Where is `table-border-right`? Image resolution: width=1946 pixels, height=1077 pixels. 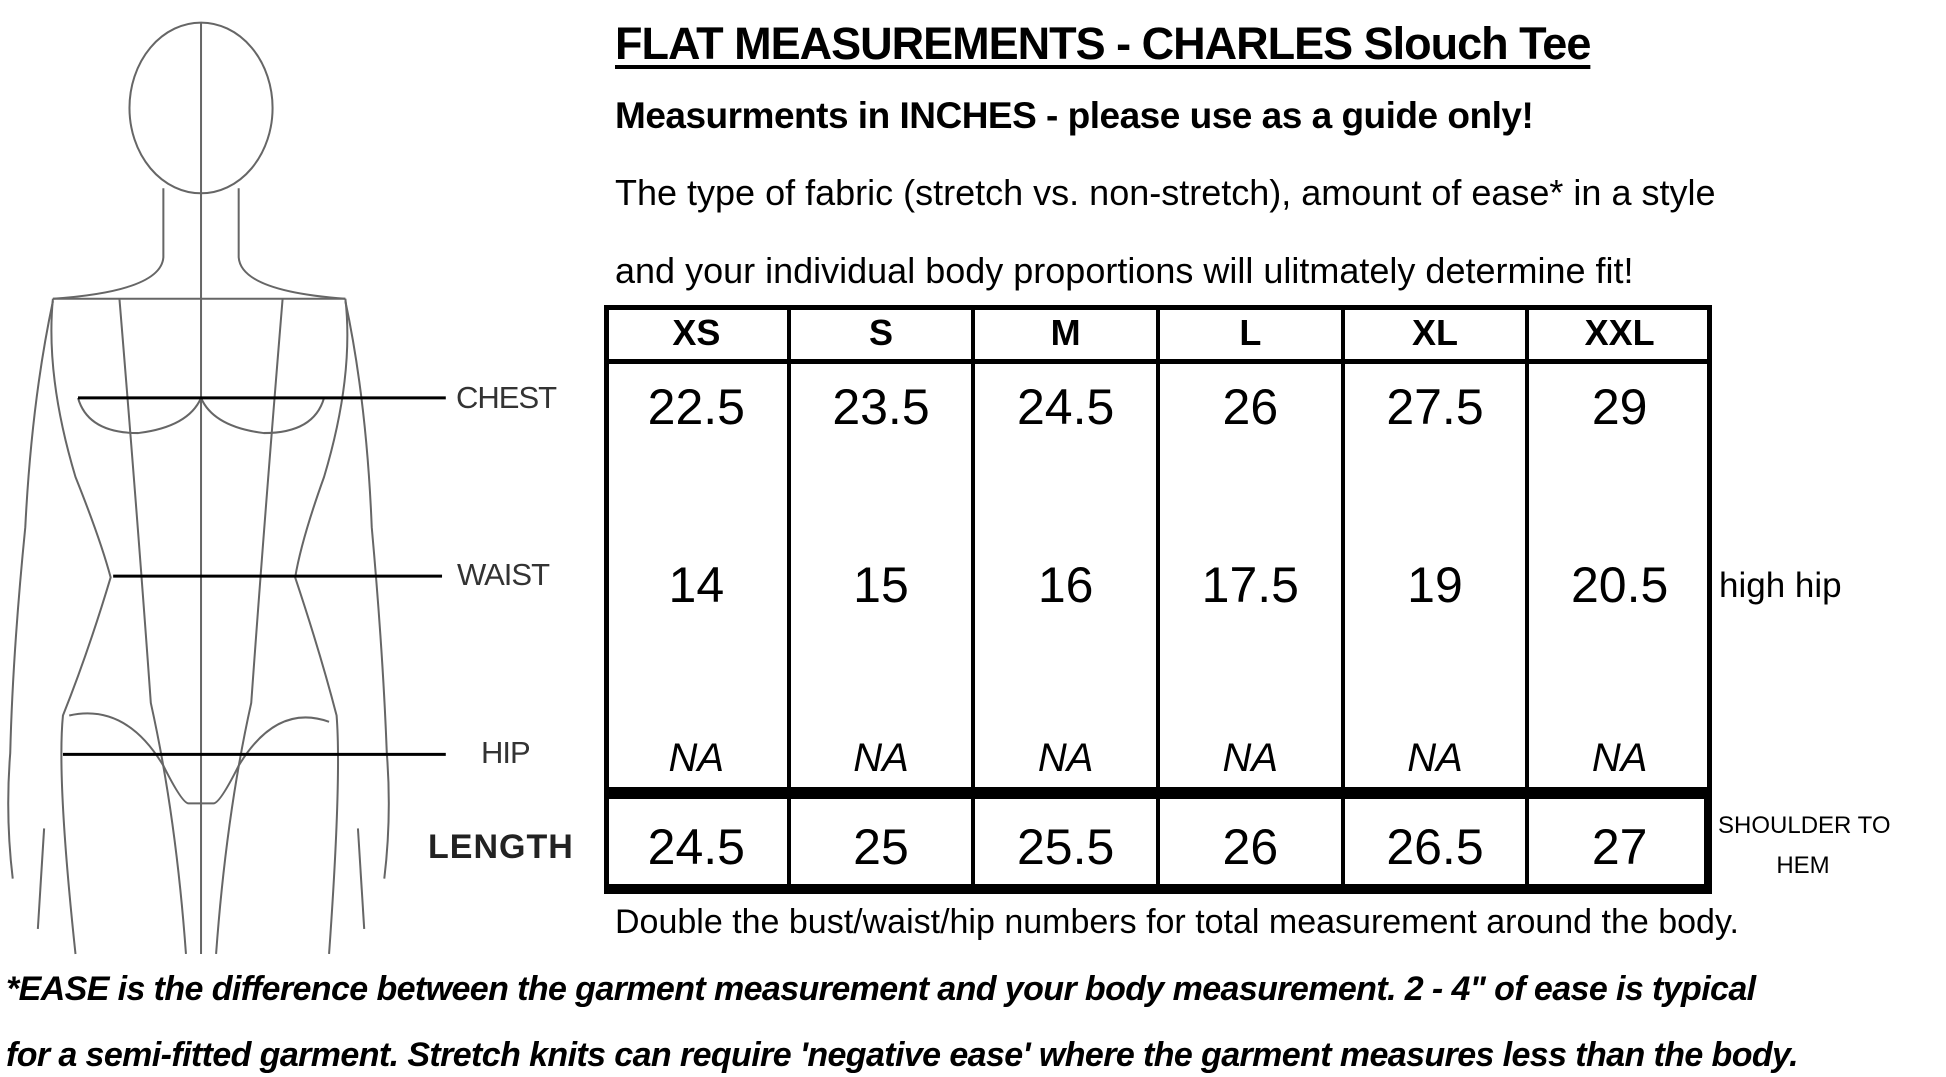 table-border-right is located at coordinates (1709, 546).